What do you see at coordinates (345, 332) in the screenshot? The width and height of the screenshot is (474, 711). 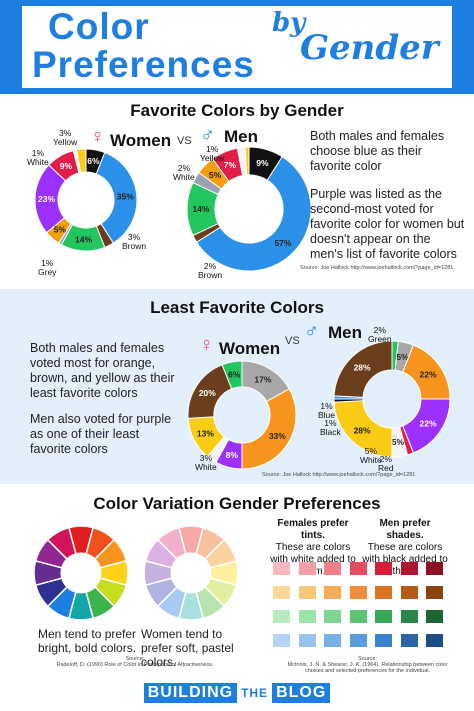 I see `least-men-label: Men` at bounding box center [345, 332].